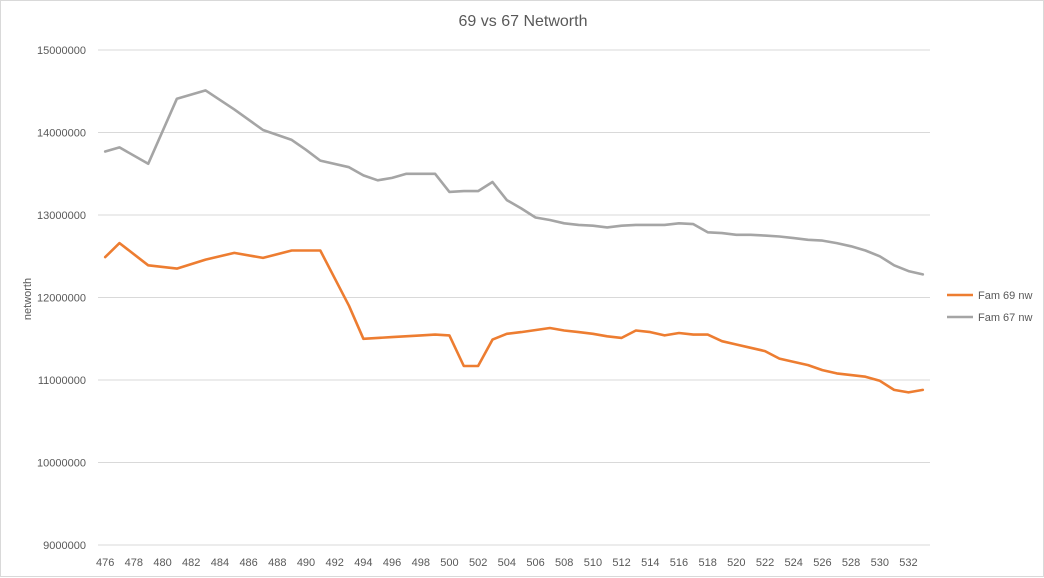 The width and height of the screenshot is (1044, 578). What do you see at coordinates (679, 563) in the screenshot?
I see `x-tick-label: 516` at bounding box center [679, 563].